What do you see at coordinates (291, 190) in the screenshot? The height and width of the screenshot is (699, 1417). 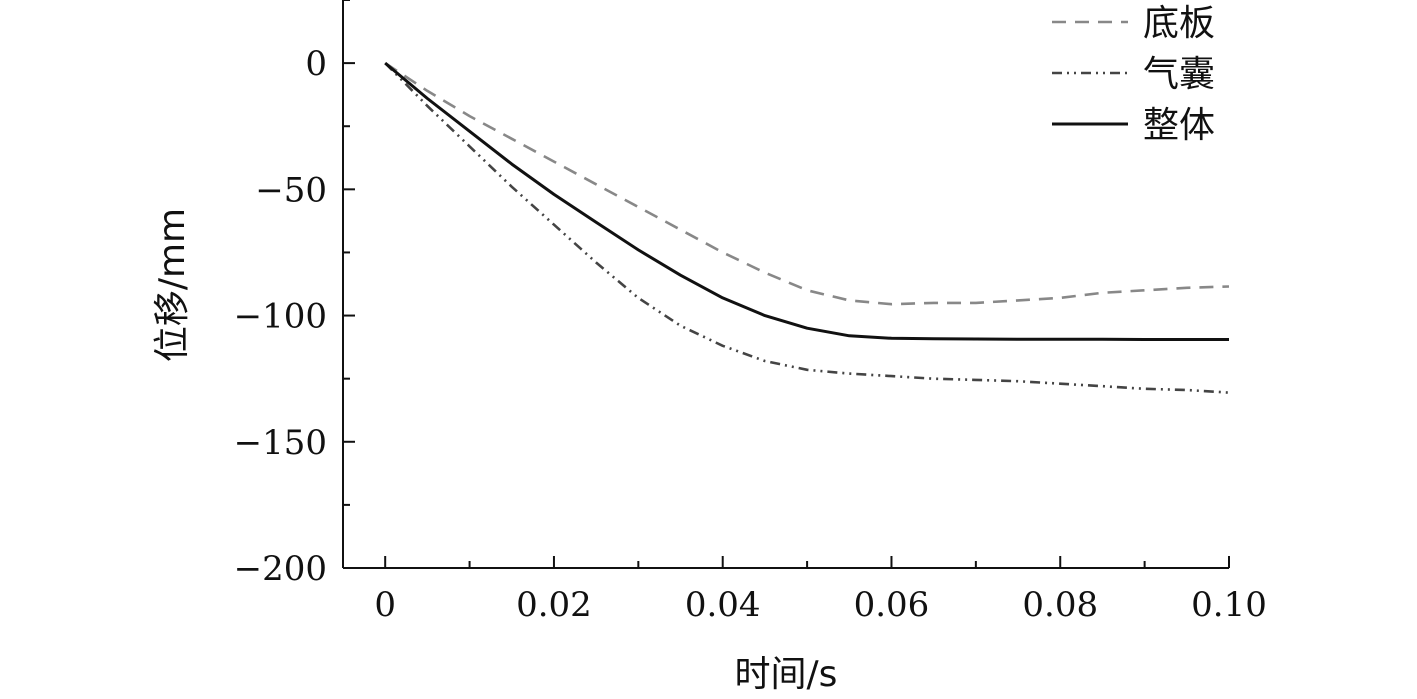 I see `y-tick-label: −50` at bounding box center [291, 190].